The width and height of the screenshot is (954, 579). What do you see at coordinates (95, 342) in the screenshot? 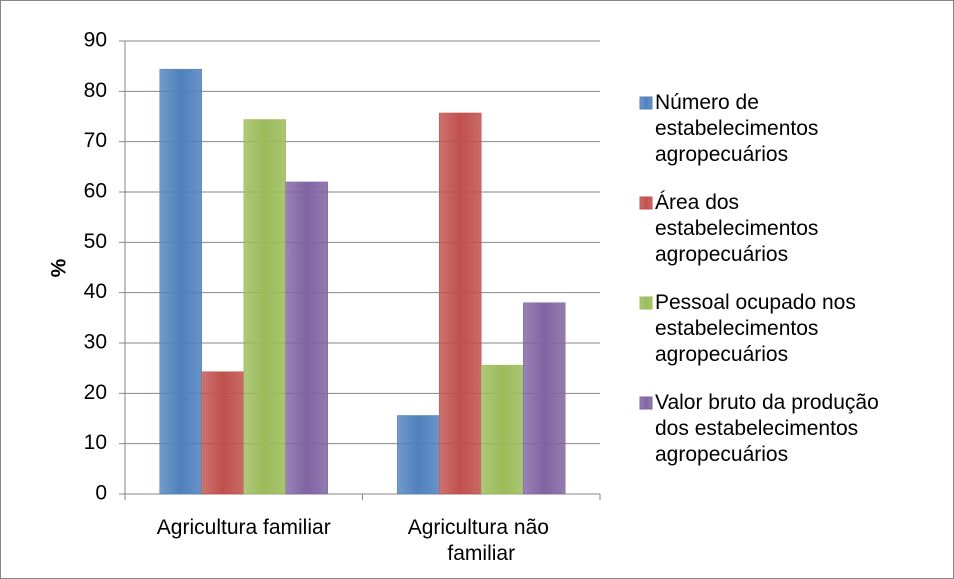
I see `y-tick-label: 30` at bounding box center [95, 342].